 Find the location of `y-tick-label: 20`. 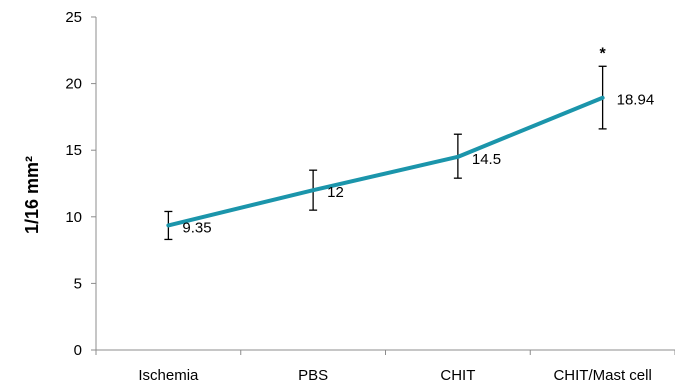

y-tick-label: 20 is located at coordinates (73, 84).